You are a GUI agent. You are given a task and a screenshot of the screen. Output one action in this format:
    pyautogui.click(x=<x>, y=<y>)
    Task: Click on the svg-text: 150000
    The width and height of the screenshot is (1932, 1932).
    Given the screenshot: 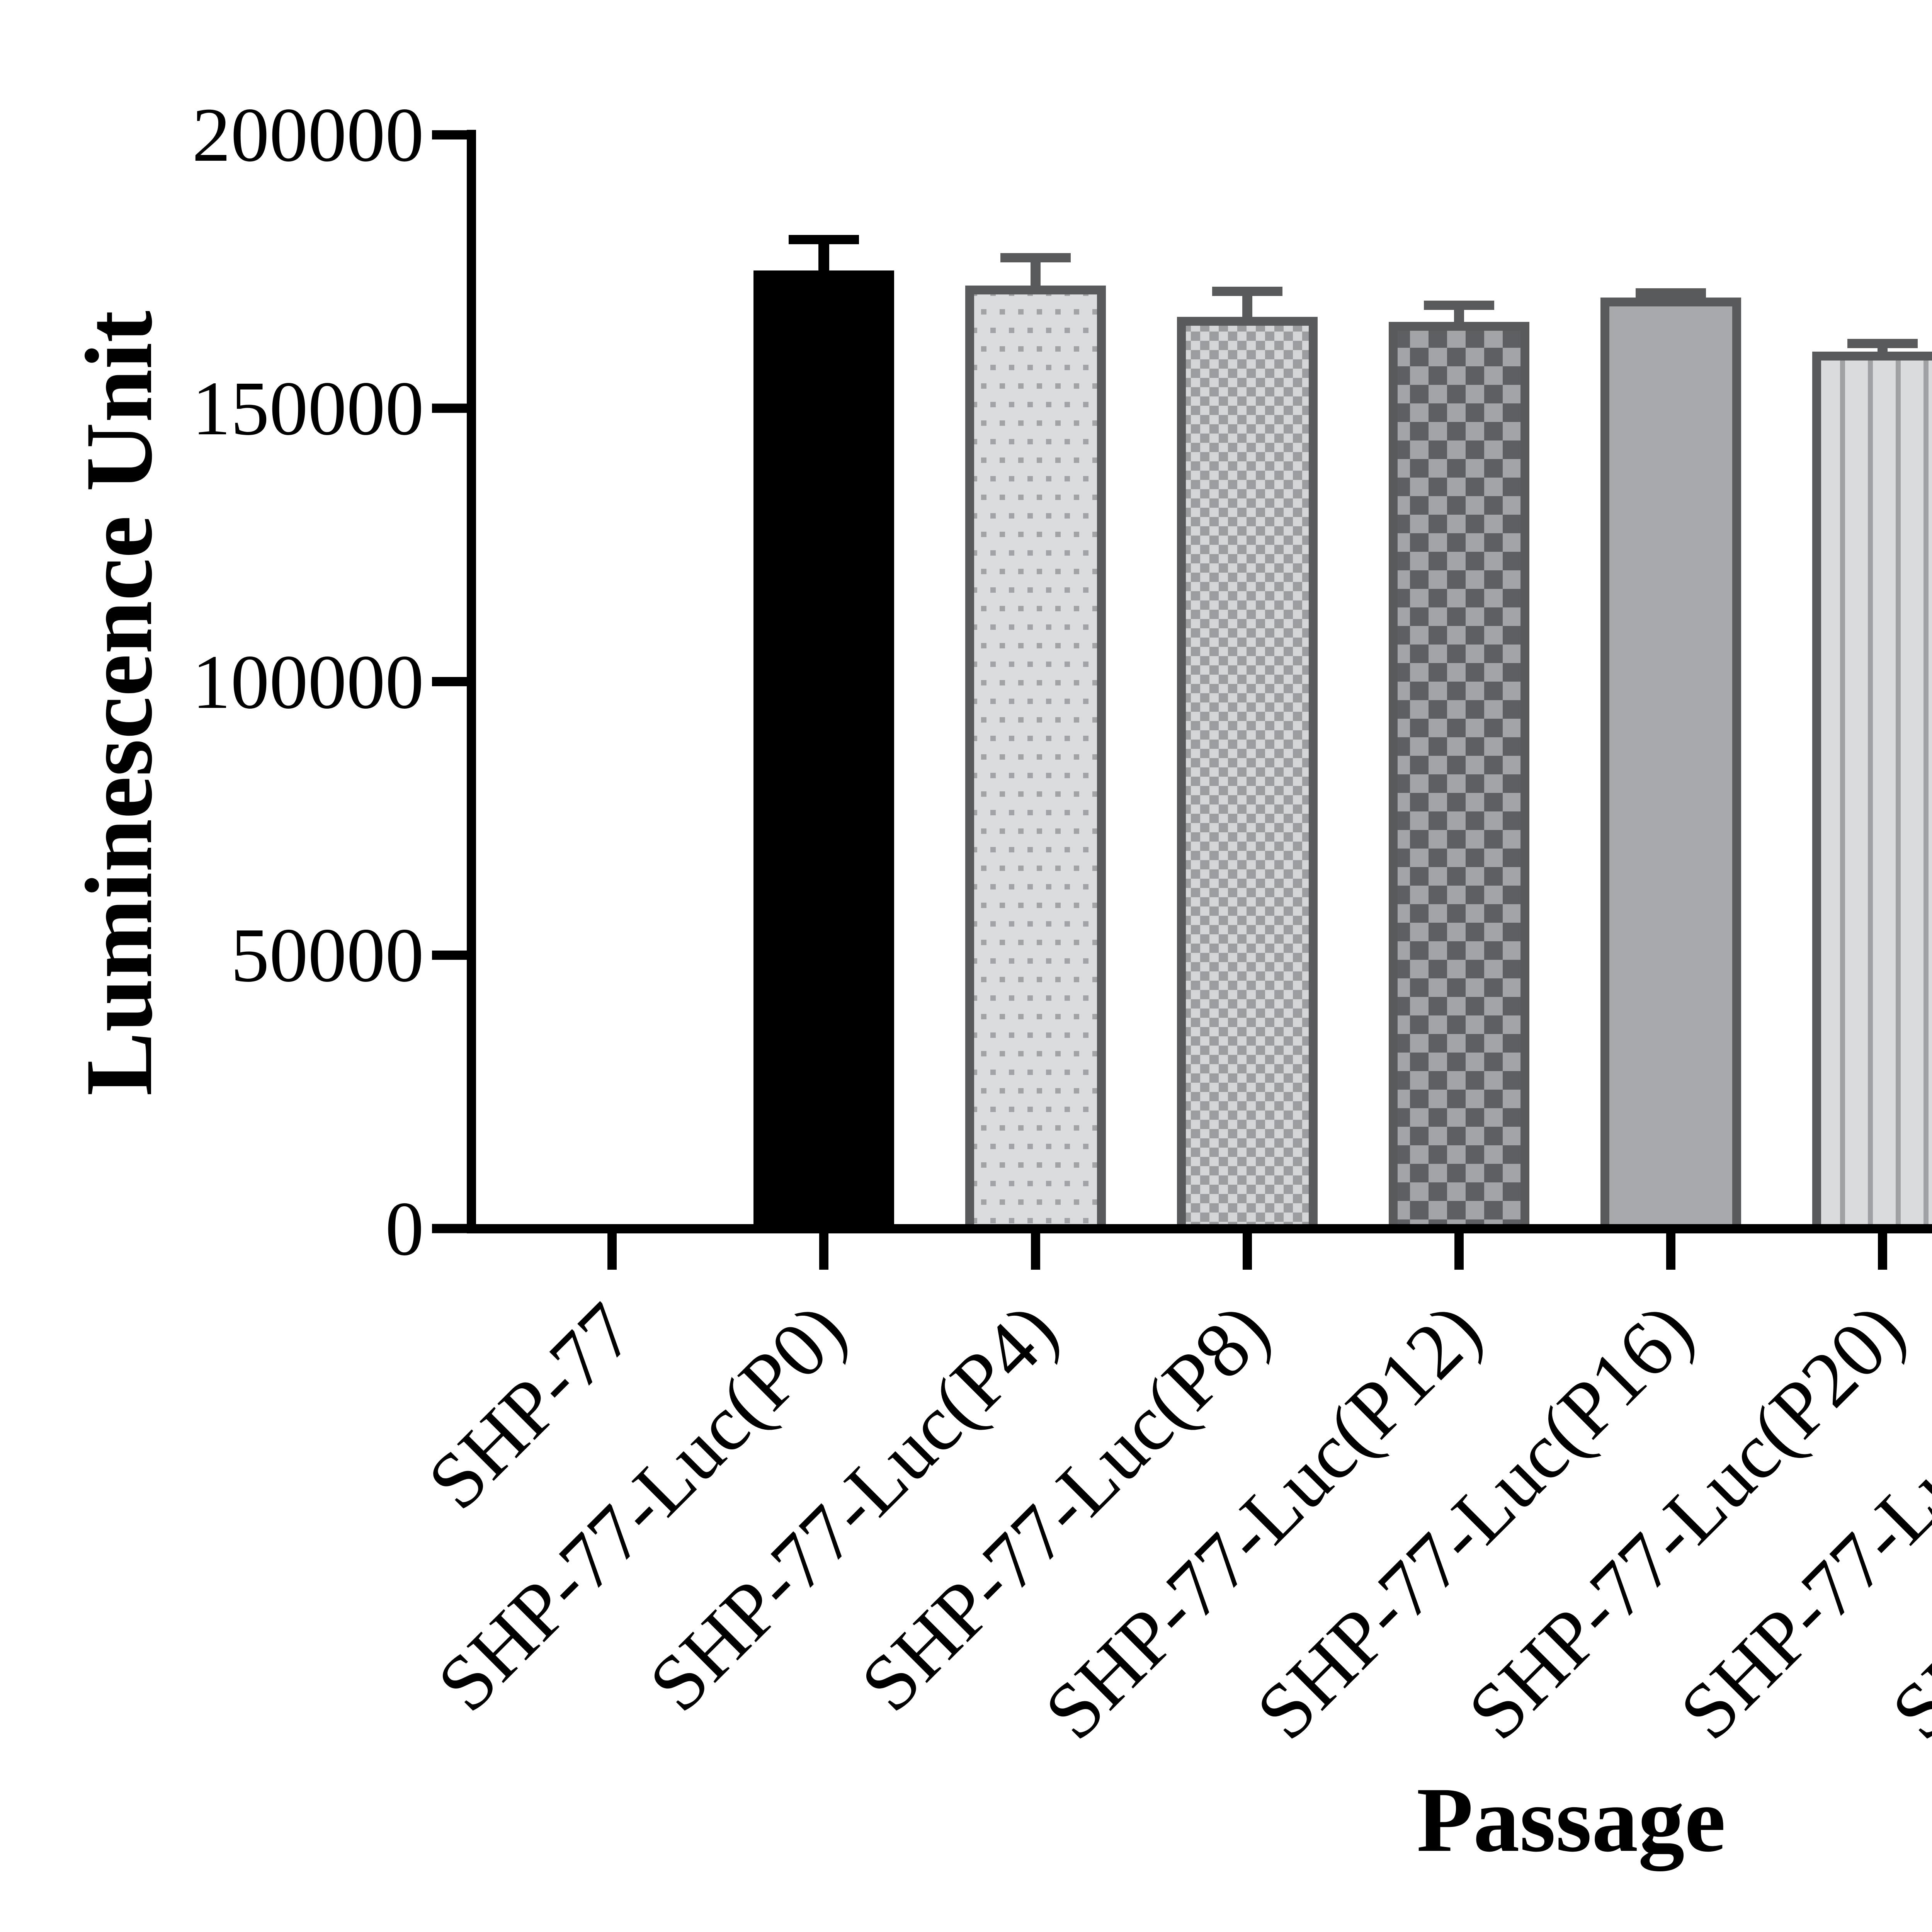 What is the action you would take?
    pyautogui.click(x=308, y=408)
    